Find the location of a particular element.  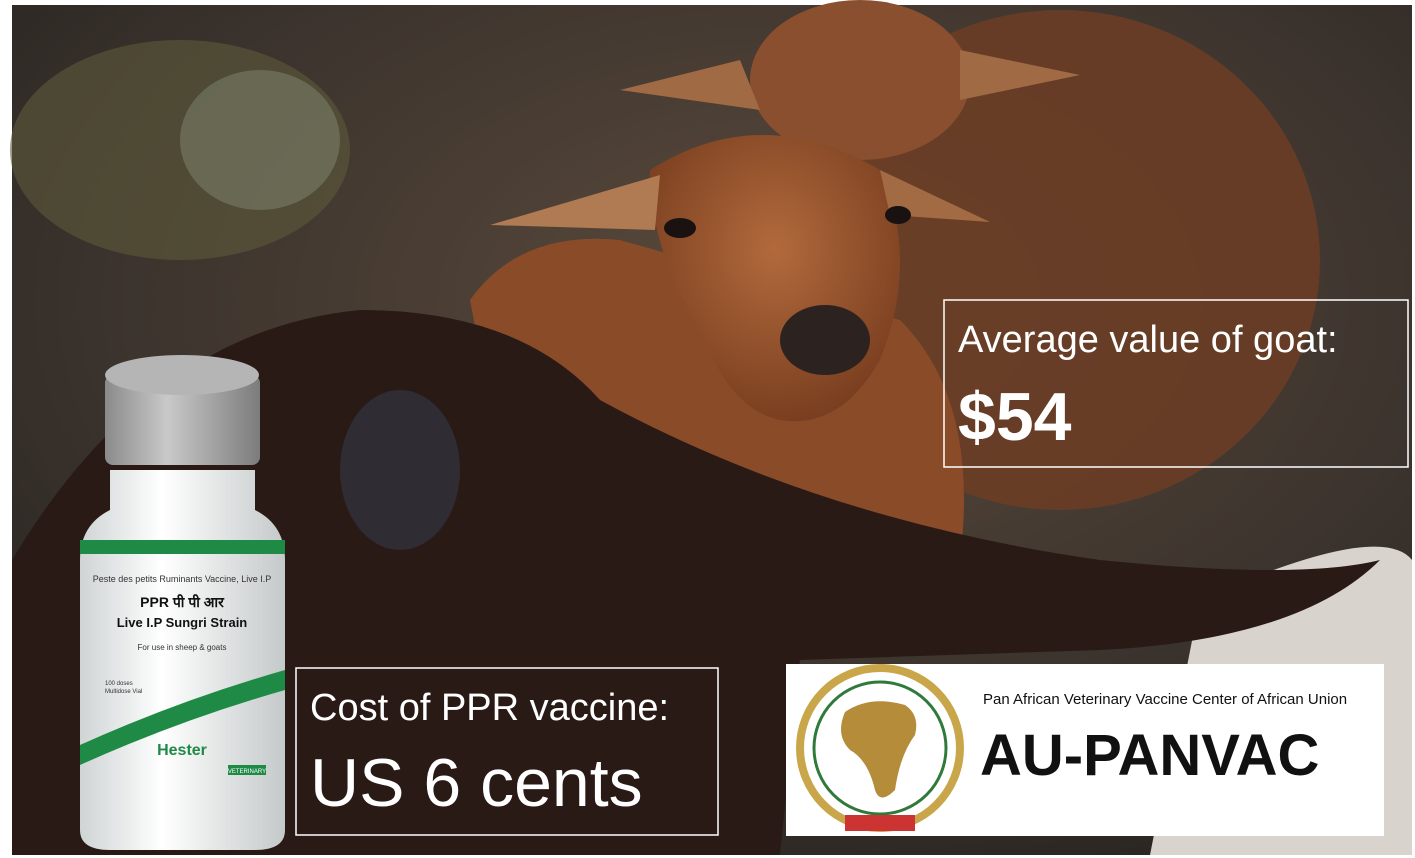

label-swoosh is located at coordinates (182, 717).